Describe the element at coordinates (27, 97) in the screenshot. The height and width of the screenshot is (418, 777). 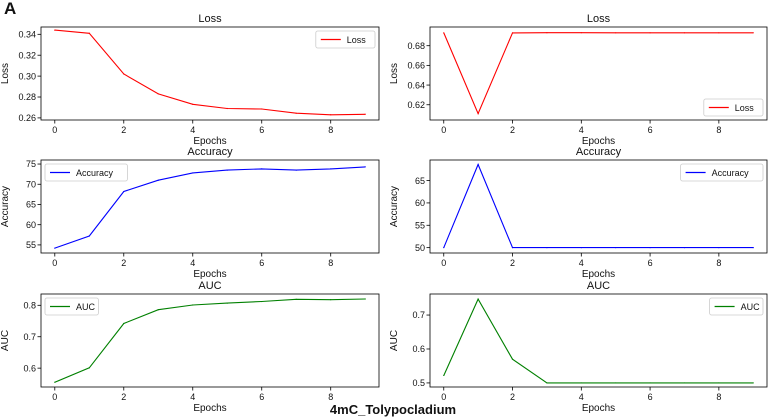
I see `y-tick-label: 0.28` at that location.